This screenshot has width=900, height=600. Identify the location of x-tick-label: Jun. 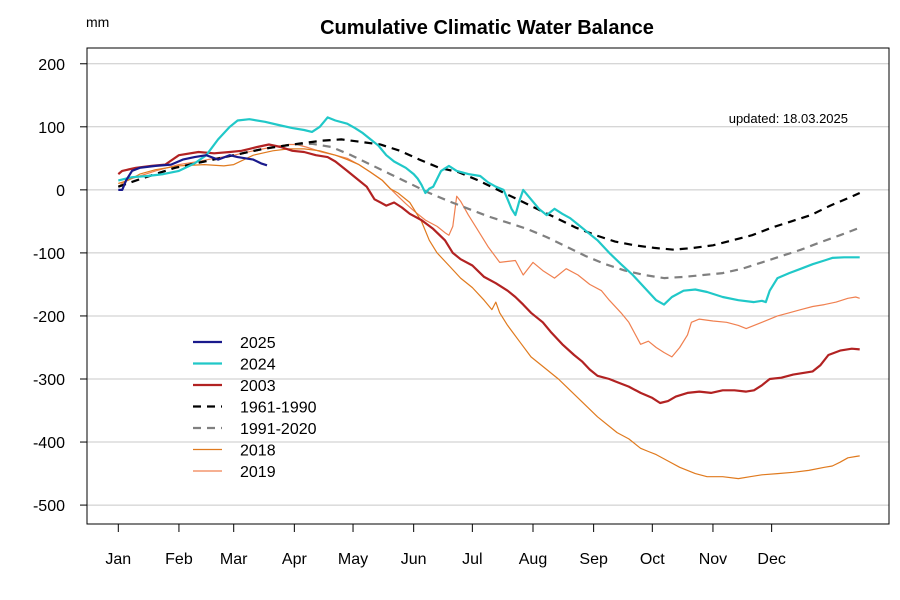
(414, 559).